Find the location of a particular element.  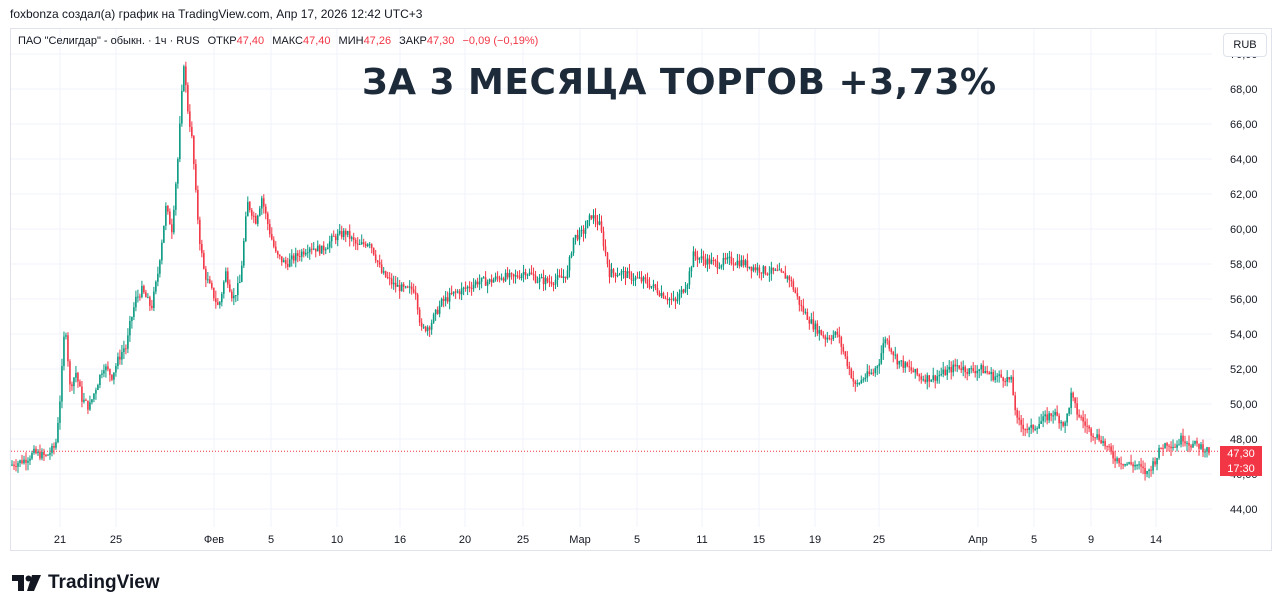

open-value: 47,40 is located at coordinates (250, 41).